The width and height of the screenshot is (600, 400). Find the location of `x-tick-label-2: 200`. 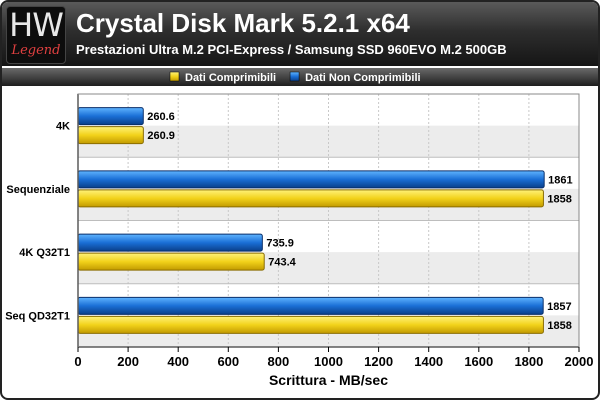

x-tick-label-2: 200 is located at coordinates (128, 361).